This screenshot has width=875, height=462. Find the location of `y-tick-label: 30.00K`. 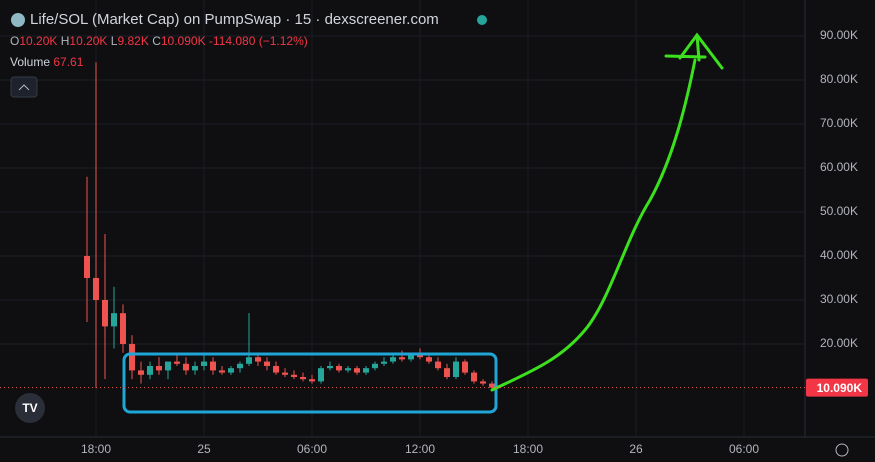

y-tick-label: 30.00K is located at coordinates (839, 299).